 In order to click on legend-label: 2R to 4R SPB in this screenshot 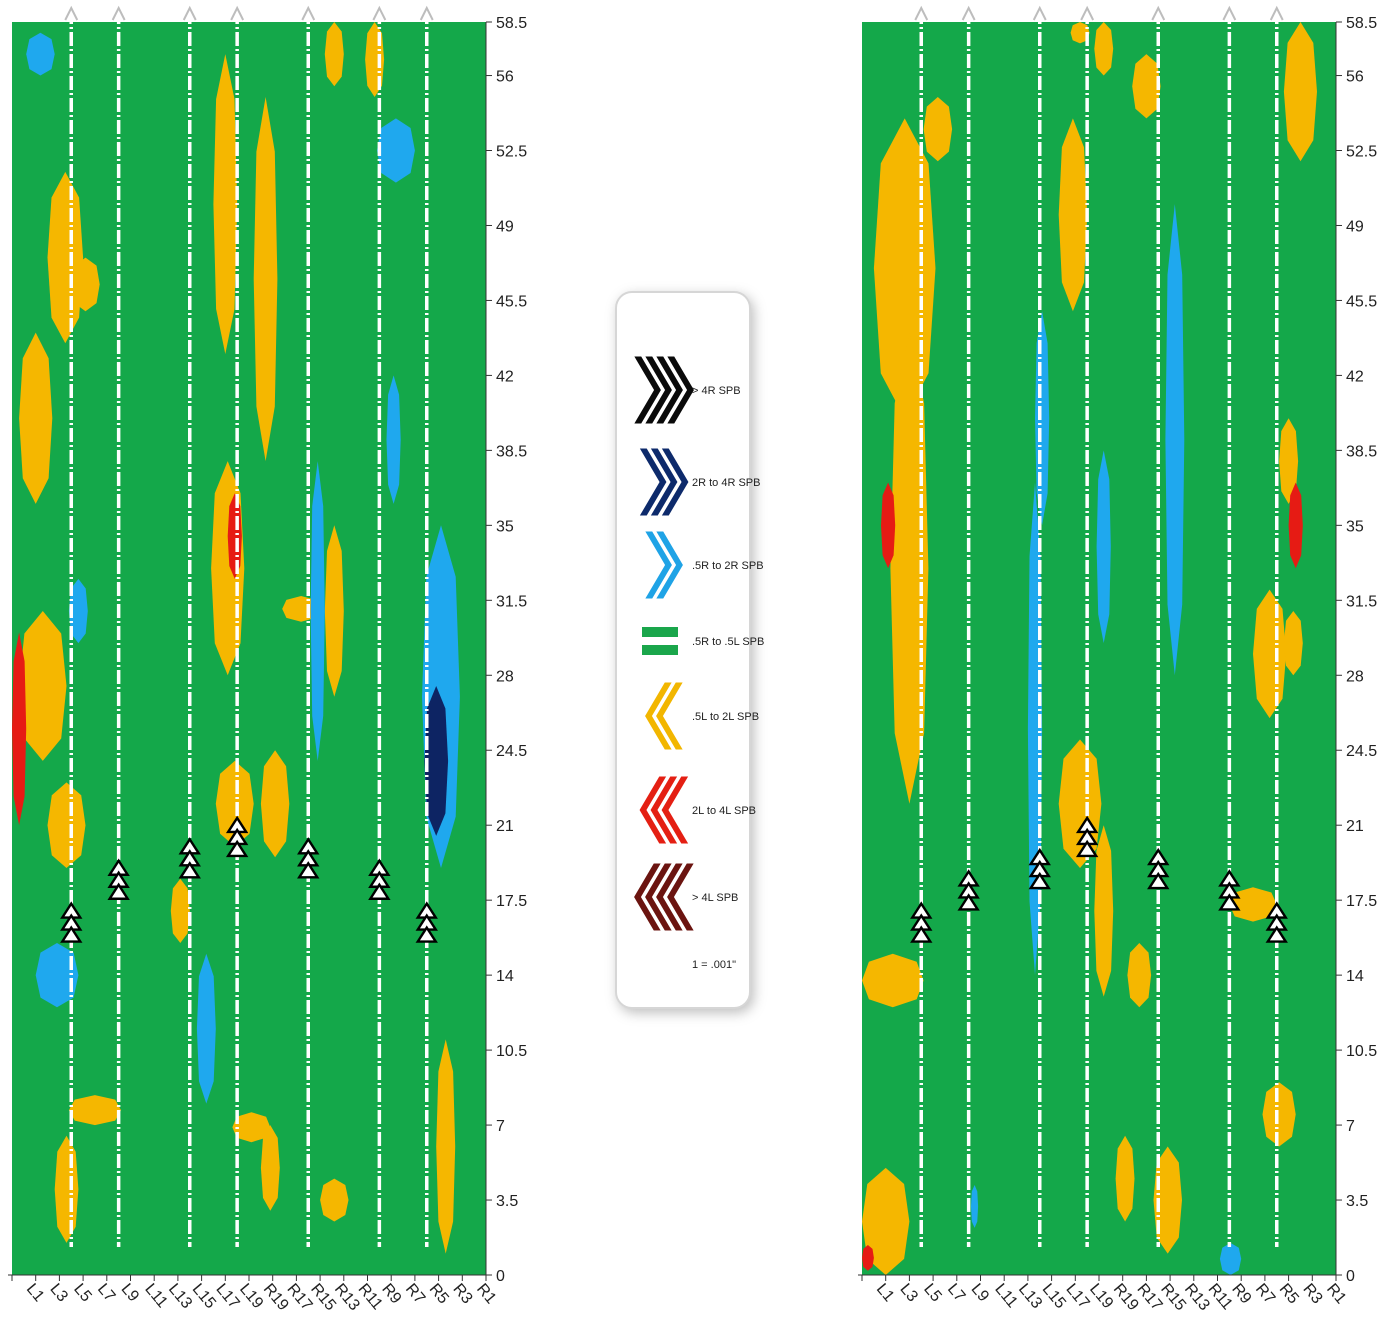, I will do `click(726, 483)`.